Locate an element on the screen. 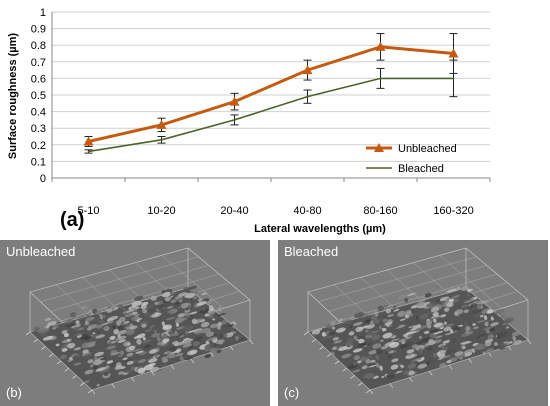 This screenshot has width=550, height=406. x-tick-label: 20-40 is located at coordinates (234, 211).